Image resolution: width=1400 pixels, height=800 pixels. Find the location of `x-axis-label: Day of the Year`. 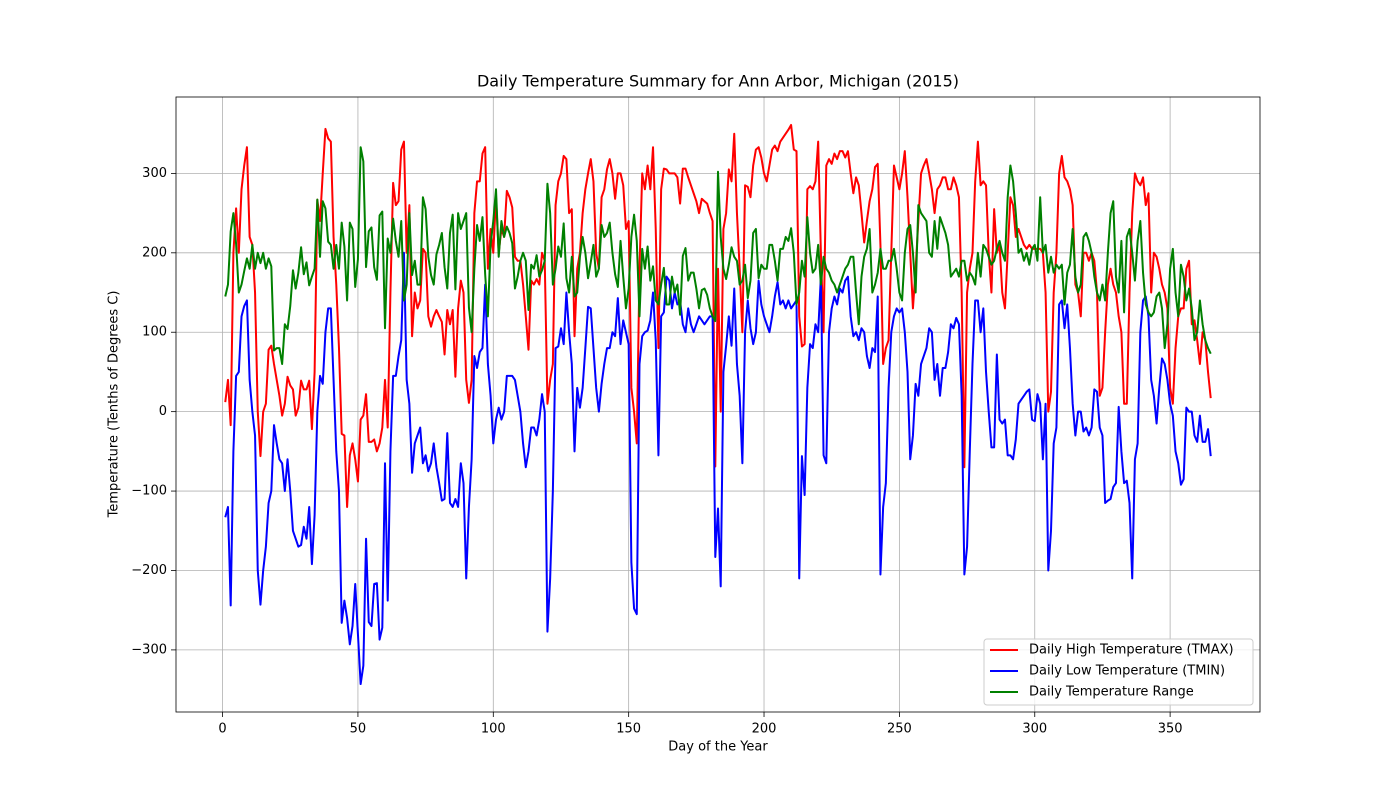

x-axis-label: Day of the Year is located at coordinates (718, 747).